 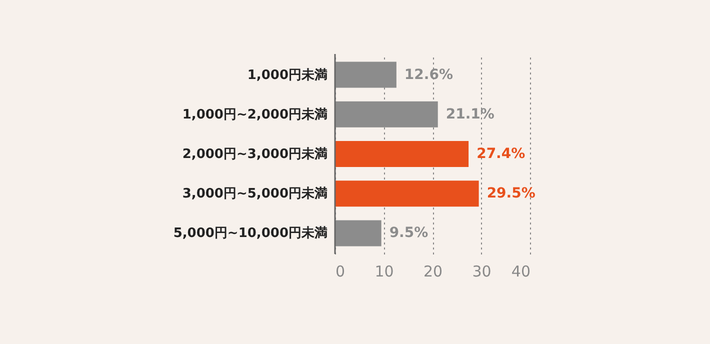 What do you see at coordinates (520, 271) in the screenshot?
I see `x-tick-label: 40` at bounding box center [520, 271].